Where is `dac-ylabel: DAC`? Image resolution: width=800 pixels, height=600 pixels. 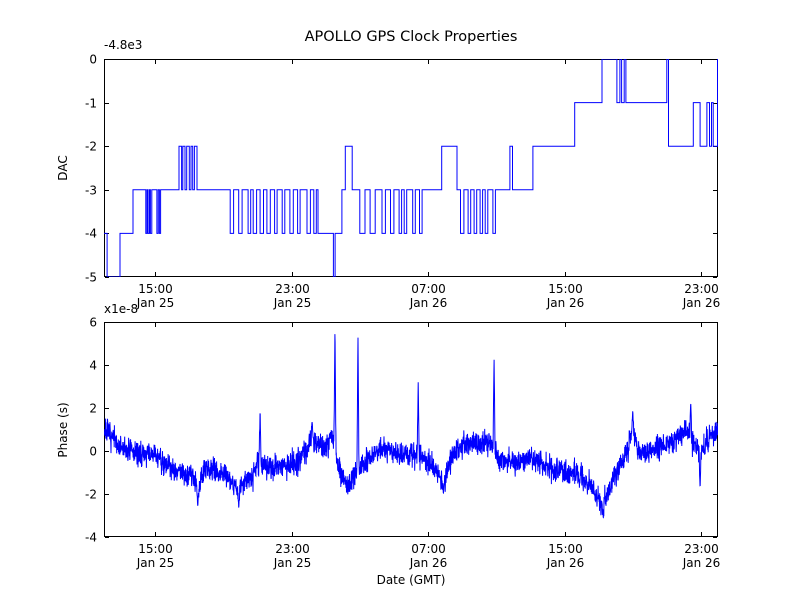
dac-ylabel: DAC is located at coordinates (63, 168).